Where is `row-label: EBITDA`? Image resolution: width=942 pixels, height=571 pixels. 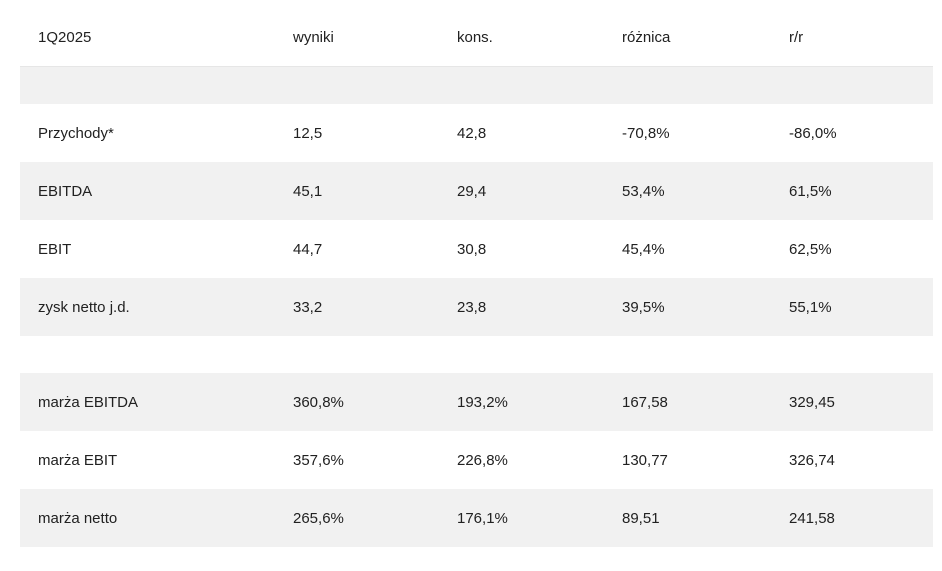
row-label: EBITDA is located at coordinates (65, 191).